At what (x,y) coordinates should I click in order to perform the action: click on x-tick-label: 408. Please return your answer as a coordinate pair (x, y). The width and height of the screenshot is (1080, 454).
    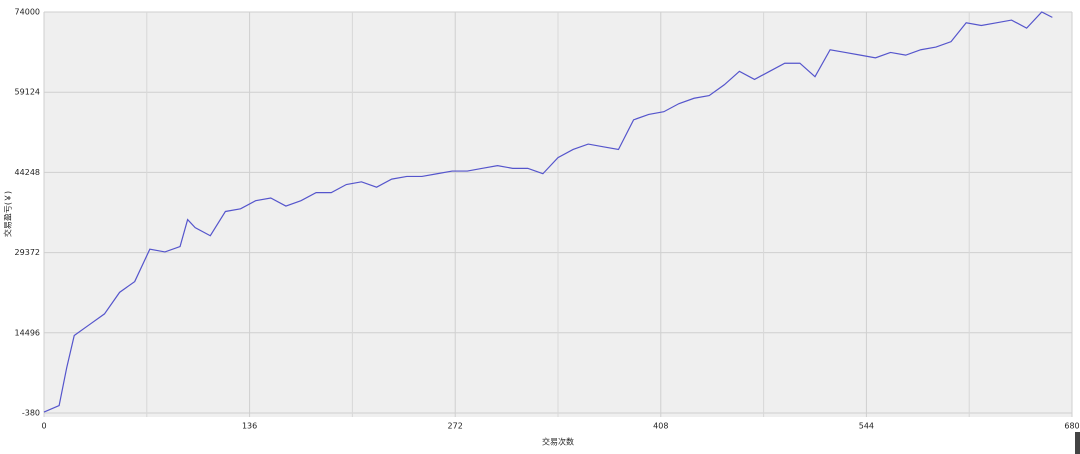
    Looking at the image, I should click on (660, 426).